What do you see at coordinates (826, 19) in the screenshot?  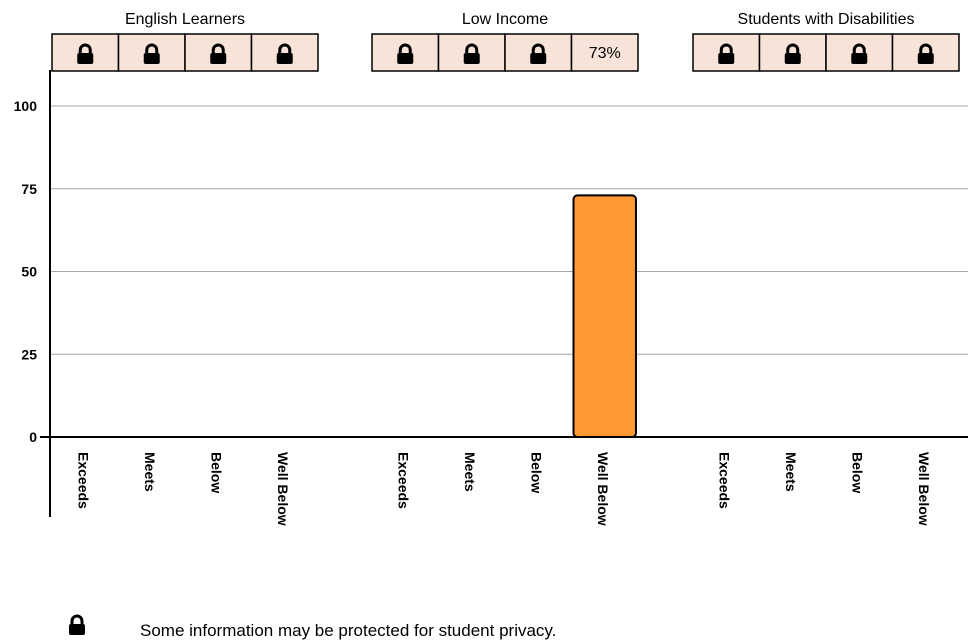 I see `group-title: Students with Disabilities` at bounding box center [826, 19].